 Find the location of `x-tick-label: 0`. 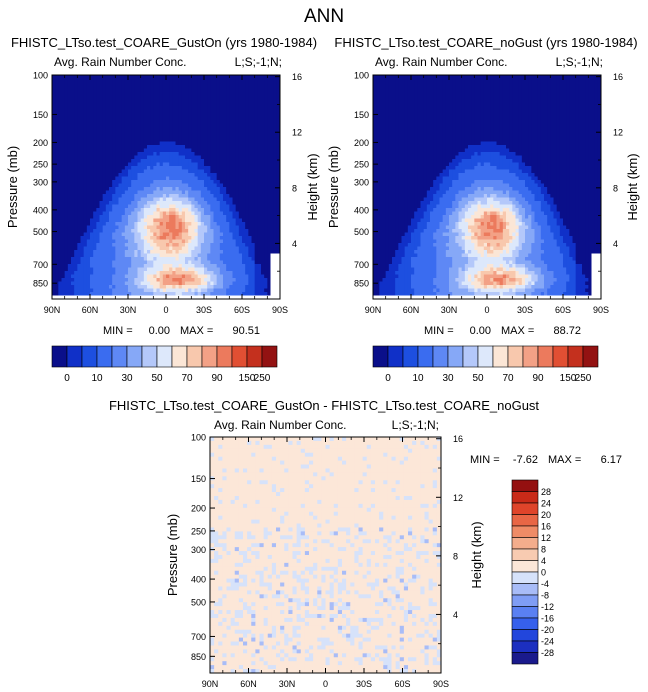

x-tick-label: 0 is located at coordinates (165, 310).